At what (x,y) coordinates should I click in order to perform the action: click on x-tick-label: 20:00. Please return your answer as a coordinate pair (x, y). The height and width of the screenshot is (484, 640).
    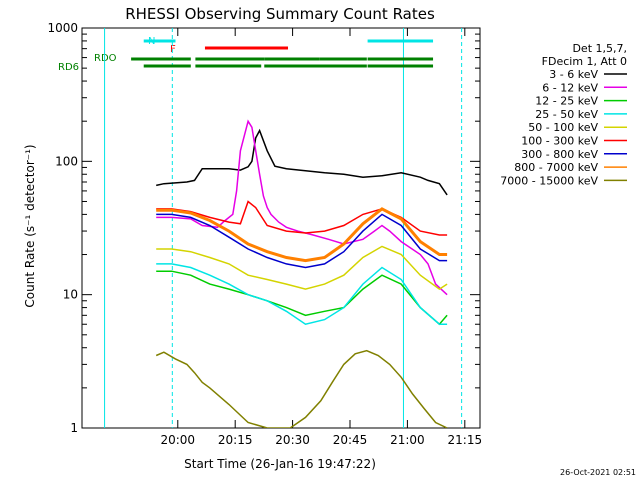
    Looking at the image, I should click on (177, 440).